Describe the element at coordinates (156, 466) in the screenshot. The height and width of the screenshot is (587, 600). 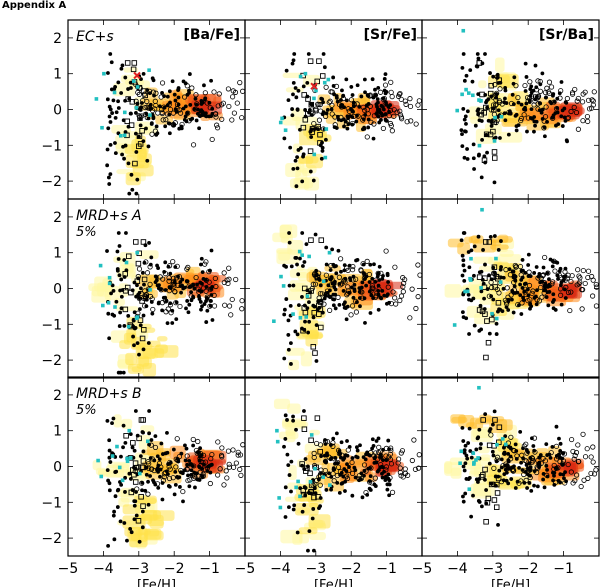
I see `panel-r3-c1` at that location.